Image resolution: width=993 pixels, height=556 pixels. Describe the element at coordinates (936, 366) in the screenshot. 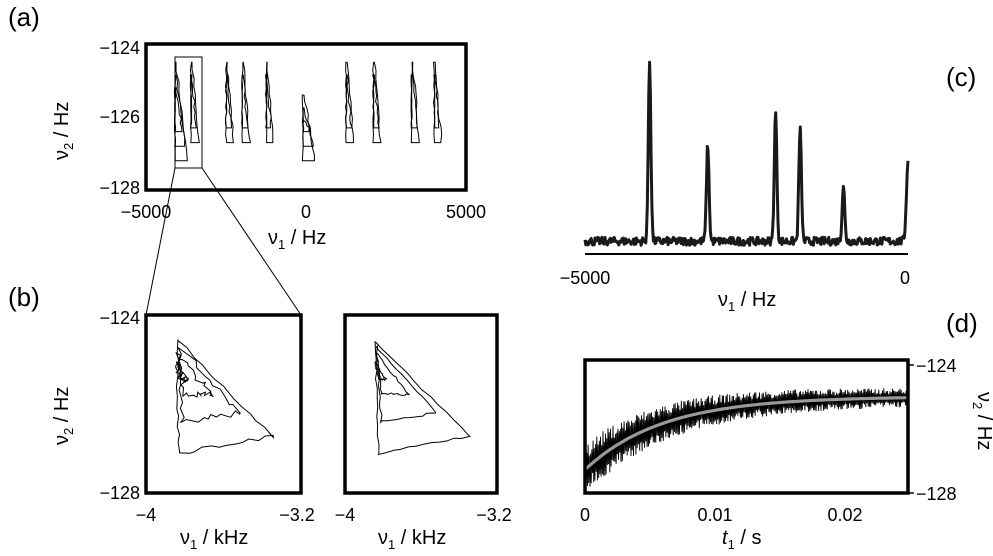

I see `panel-d-ytick-1: −124` at that location.